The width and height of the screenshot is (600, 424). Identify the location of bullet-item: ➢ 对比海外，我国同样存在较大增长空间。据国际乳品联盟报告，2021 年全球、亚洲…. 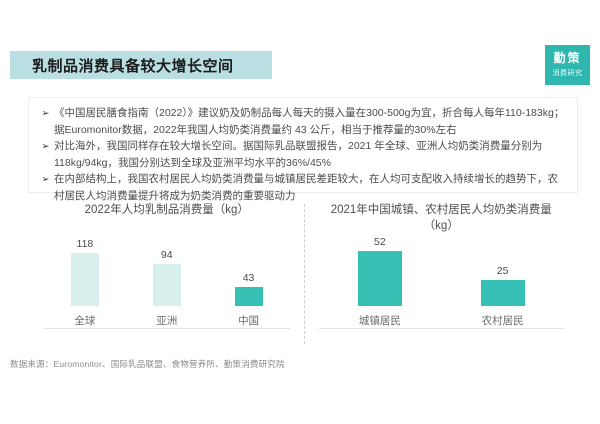
(301, 154).